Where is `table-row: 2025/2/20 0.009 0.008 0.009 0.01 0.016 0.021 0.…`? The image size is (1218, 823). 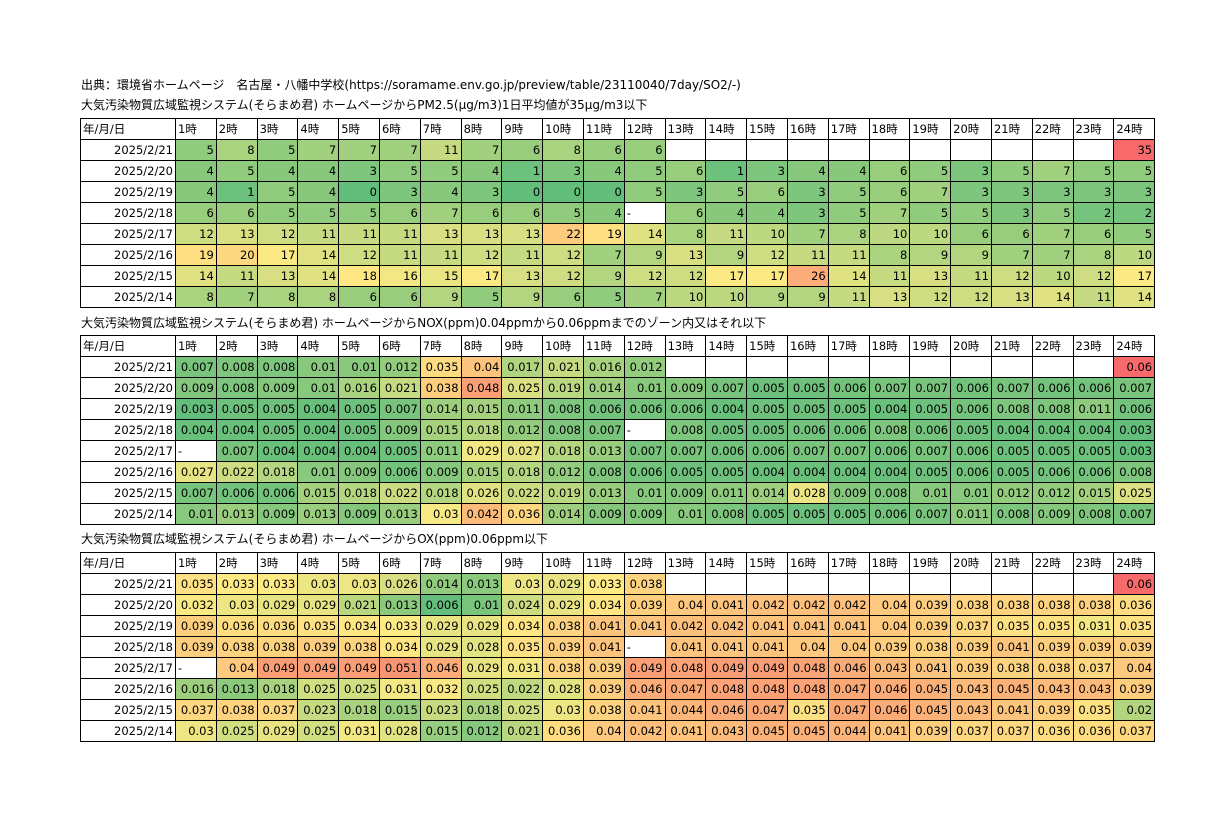
table-row: 2025/2/20 0.009 0.008 0.009 0.01 0.016 0.021 0.… is located at coordinates (618, 388).